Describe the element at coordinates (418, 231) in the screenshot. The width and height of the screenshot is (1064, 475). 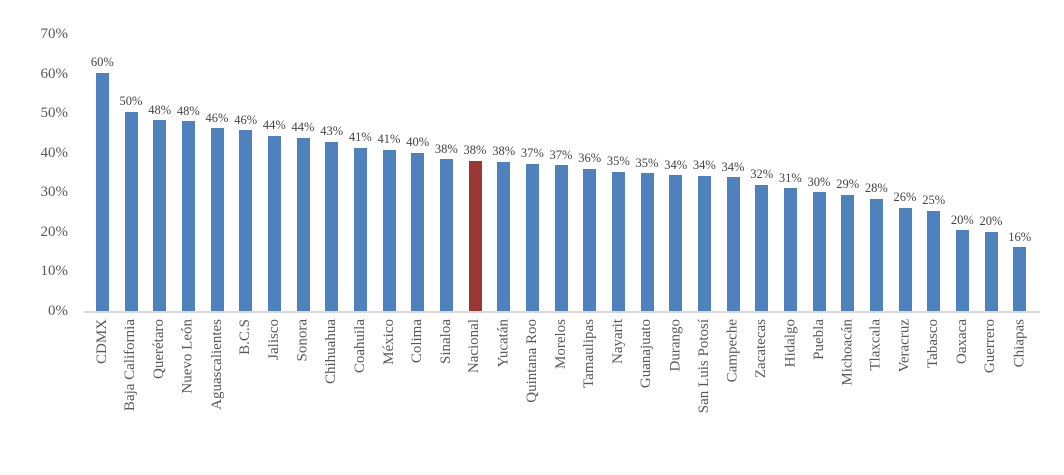
I see `bar-colima` at that location.